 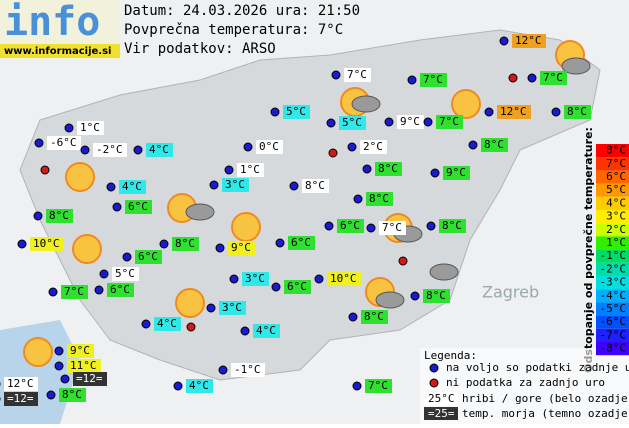 I want to click on station-label: -6°C, so click(x=63, y=142).